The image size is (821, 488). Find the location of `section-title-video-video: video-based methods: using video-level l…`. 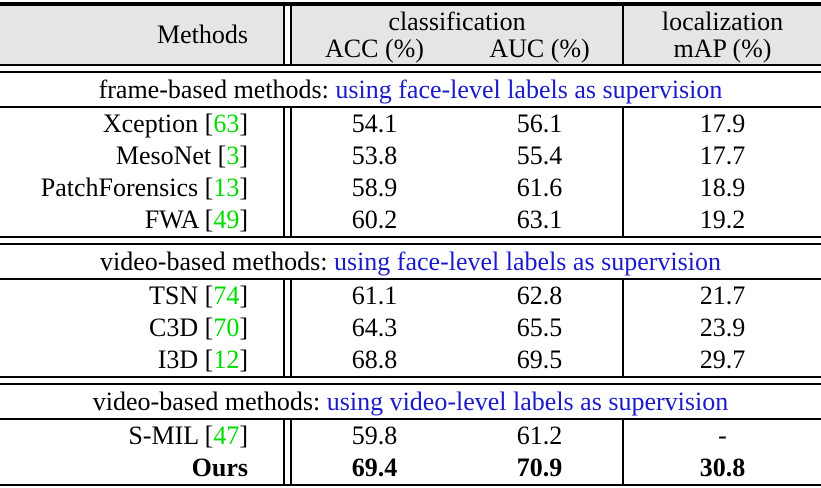

section-title-video-video: video-based methods: using video-level l… is located at coordinates (410, 401).